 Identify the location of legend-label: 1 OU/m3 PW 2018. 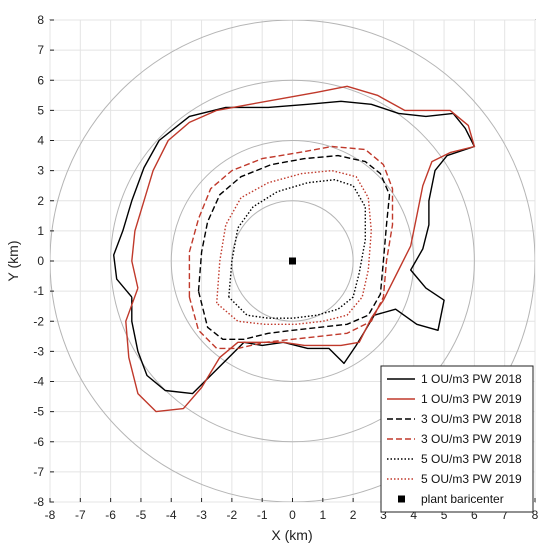
(471, 379).